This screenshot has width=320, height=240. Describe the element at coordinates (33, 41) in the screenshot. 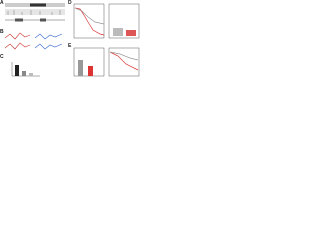

I see `sequence-tracks` at that location.